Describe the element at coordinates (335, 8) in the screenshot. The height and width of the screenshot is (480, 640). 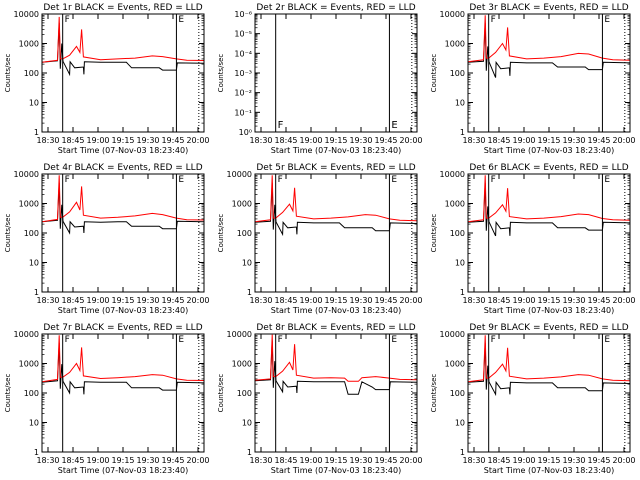
I see `panel-title: Det 2r BLACK = Events, RED = LLD` at that location.